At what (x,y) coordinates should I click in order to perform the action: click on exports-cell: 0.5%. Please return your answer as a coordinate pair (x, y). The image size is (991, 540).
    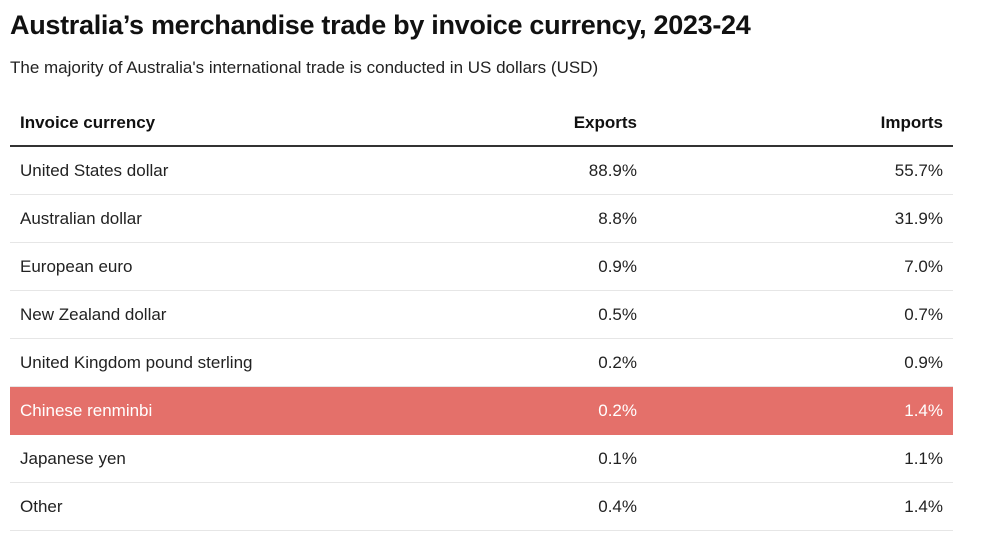
    Looking at the image, I should click on (617, 314).